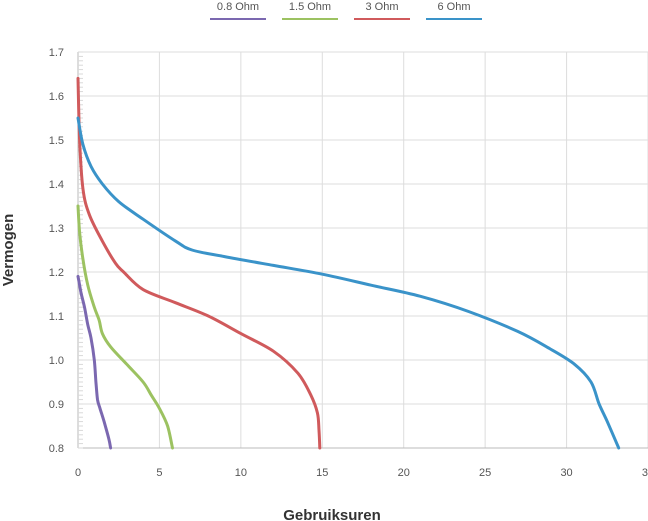 The width and height of the screenshot is (648, 521). Describe the element at coordinates (346, 10) in the screenshot. I see `legend: 0.8 Ohm 1.5 Ohm 3 Ohm 6 Ohm` at that location.